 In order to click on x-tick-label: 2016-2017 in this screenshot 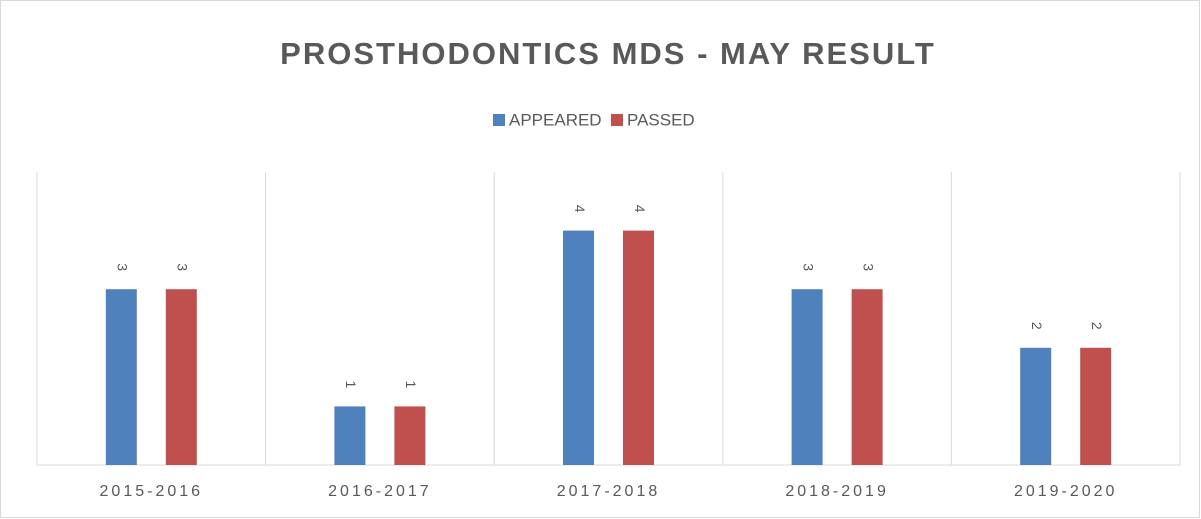, I will do `click(380, 491)`.